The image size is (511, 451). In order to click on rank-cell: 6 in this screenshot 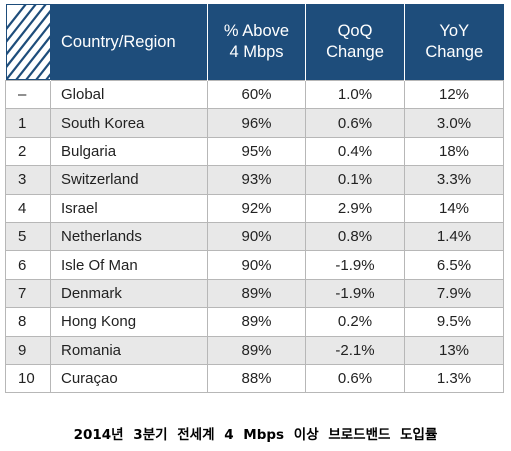, I will do `click(28, 265)`.